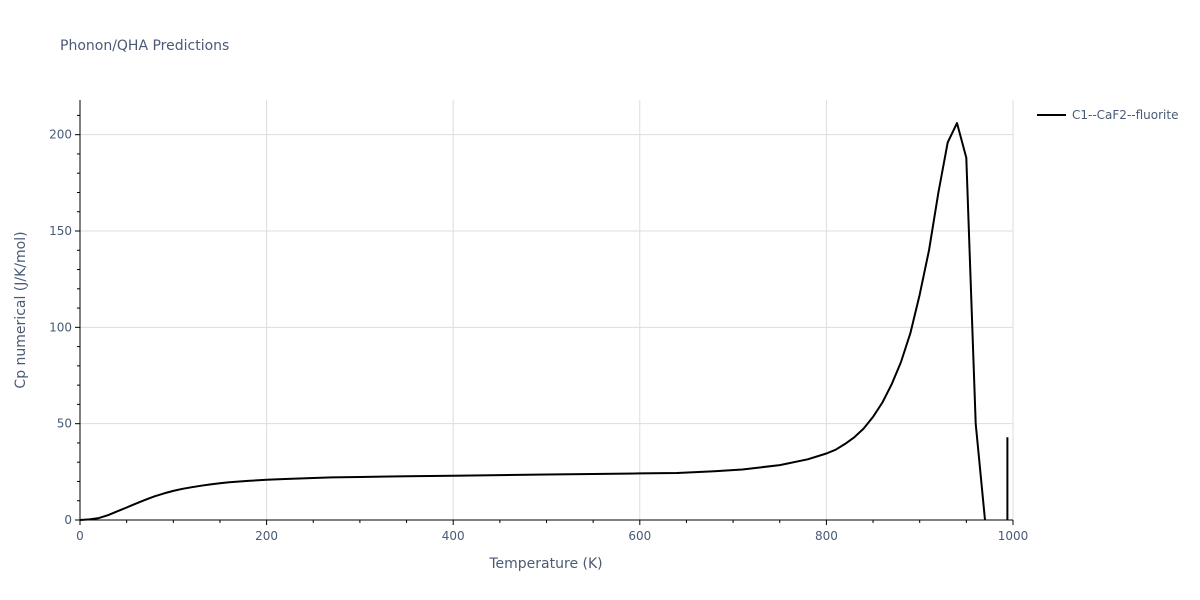 Image resolution: width=1200 pixels, height=600 pixels. I want to click on x-tick-label: 200, so click(266, 536).